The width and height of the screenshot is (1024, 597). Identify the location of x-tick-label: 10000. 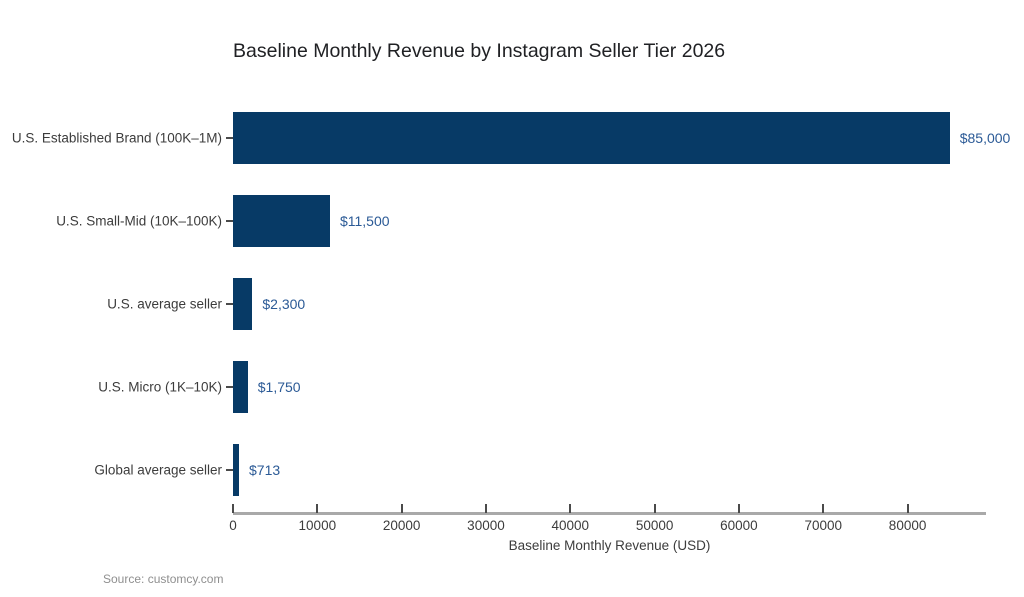
(317, 525).